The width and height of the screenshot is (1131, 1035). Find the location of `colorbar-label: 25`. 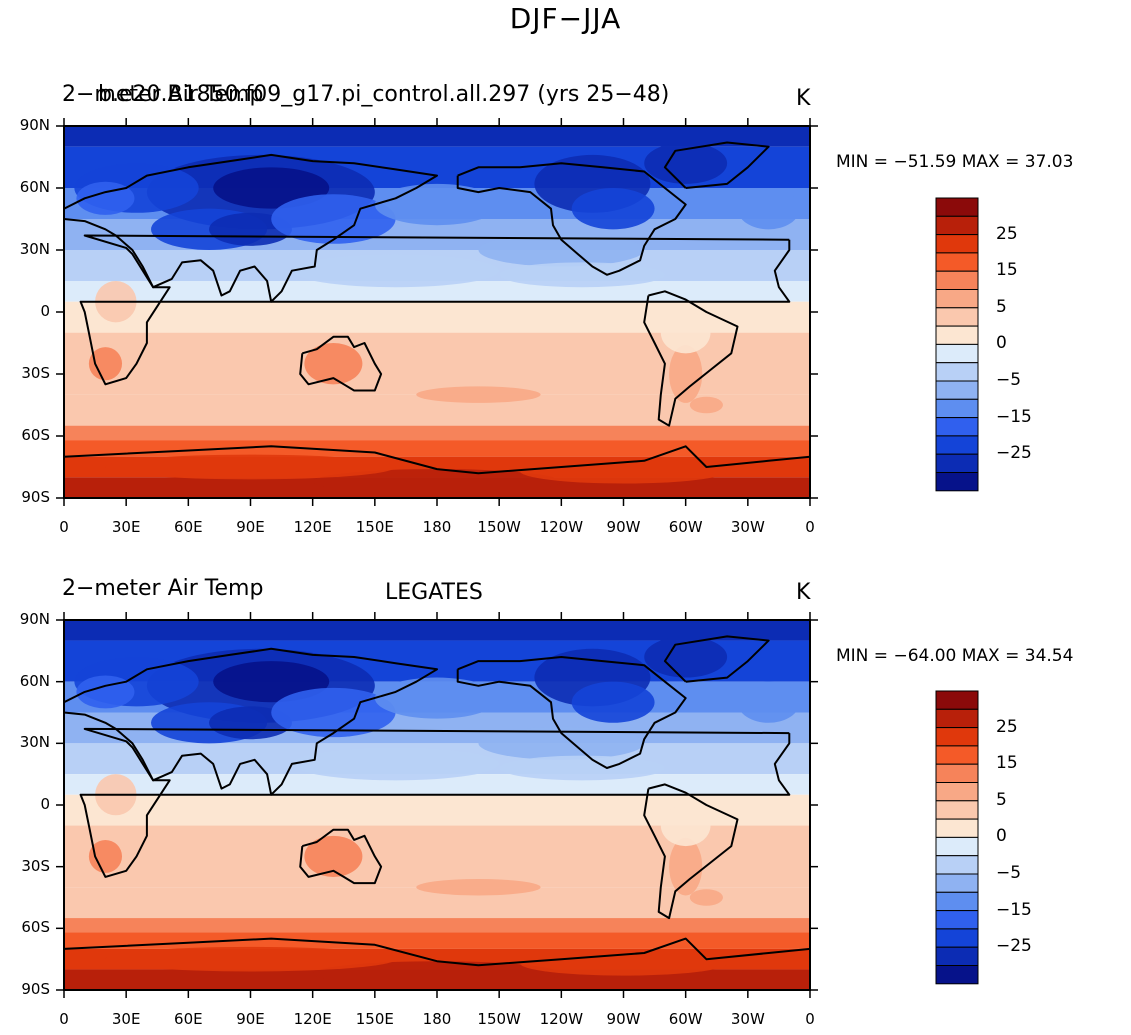

colorbar-label: 25 is located at coordinates (1007, 233).